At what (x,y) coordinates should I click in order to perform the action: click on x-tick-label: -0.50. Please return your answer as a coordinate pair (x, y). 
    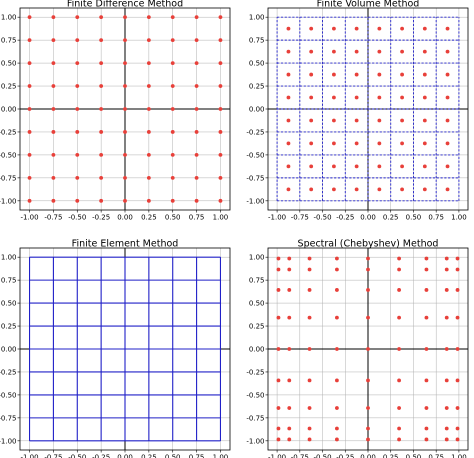
    Looking at the image, I should click on (77, 218).